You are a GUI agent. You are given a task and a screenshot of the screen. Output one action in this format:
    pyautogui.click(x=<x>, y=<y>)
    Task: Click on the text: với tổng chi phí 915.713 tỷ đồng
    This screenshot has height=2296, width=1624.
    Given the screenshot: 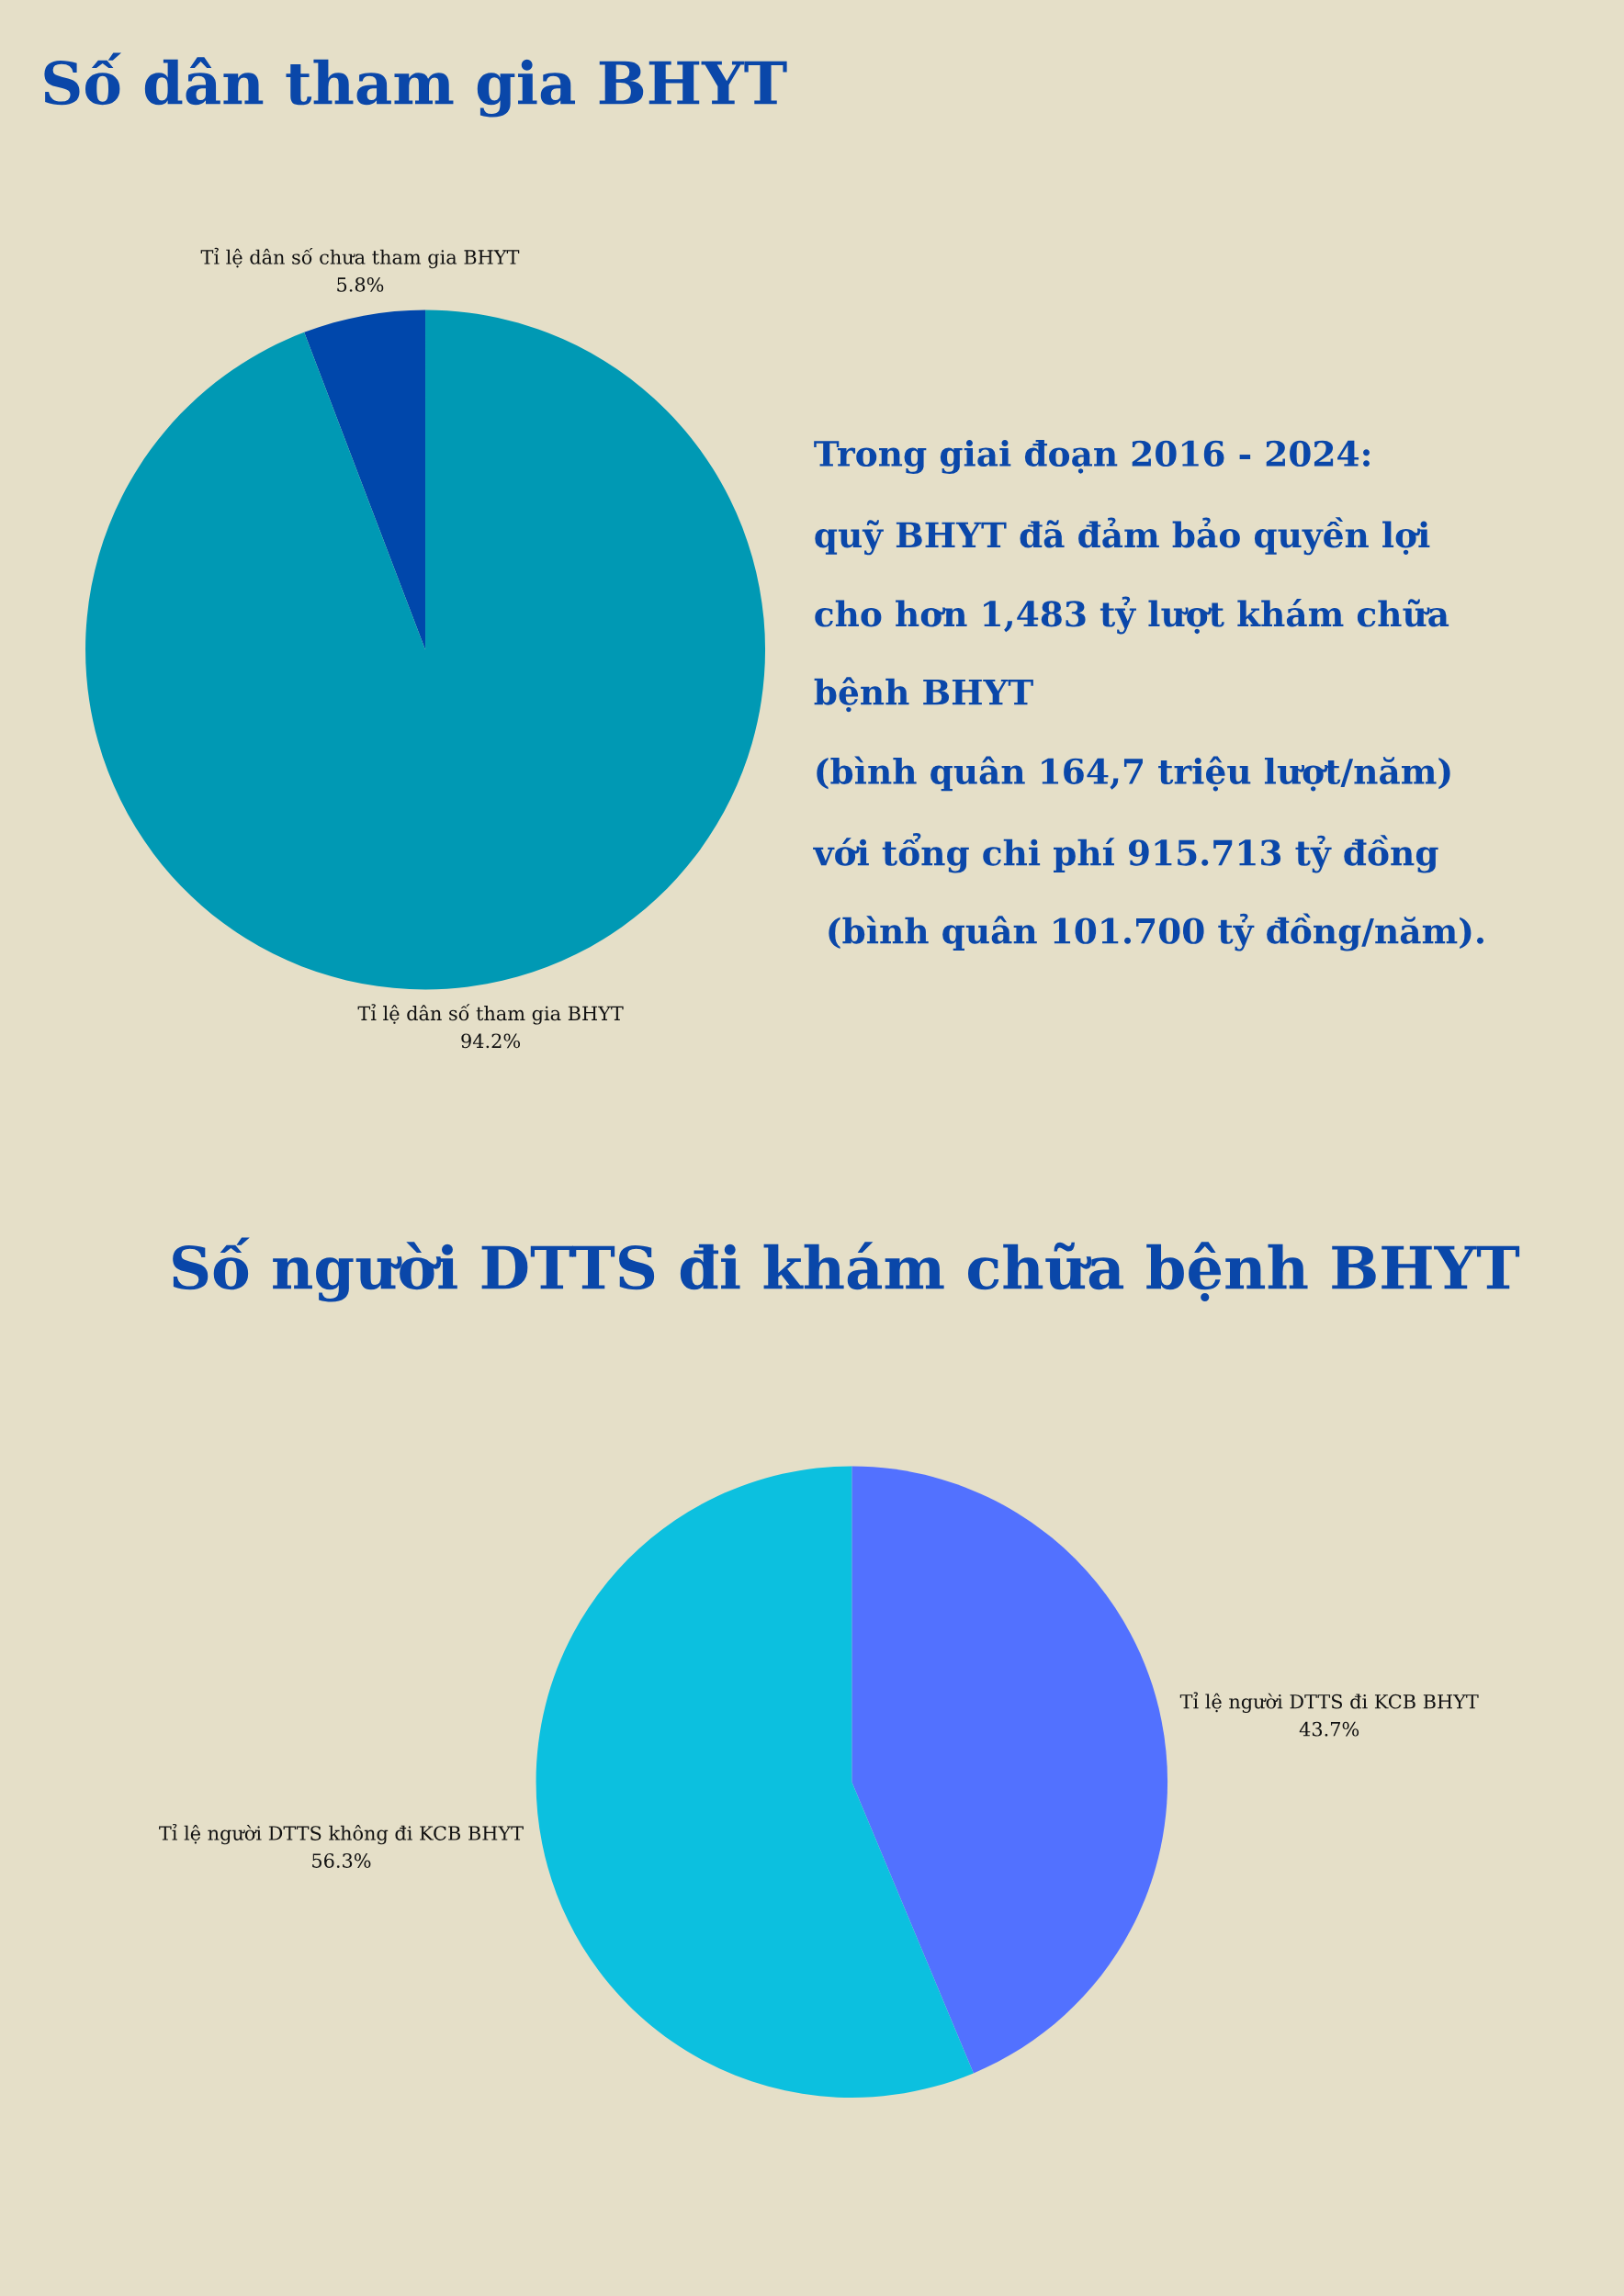 What is the action you would take?
    pyautogui.click(x=1125, y=853)
    